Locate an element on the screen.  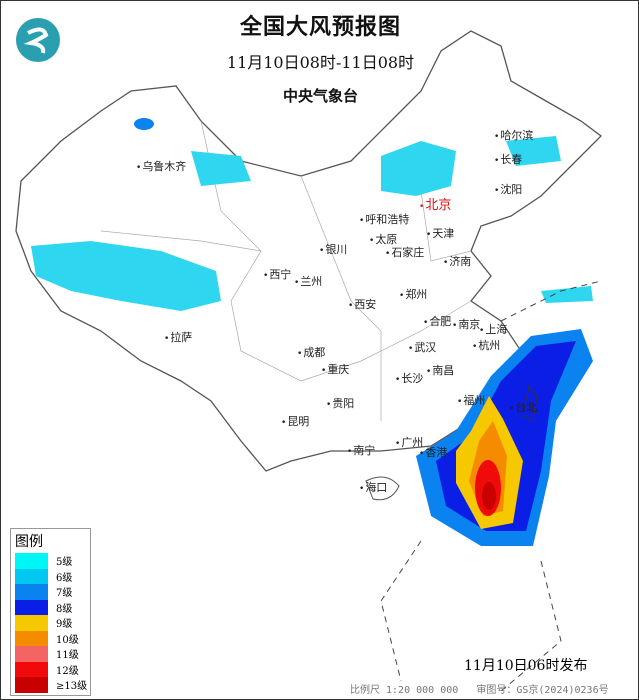
city-label: 台北 is located at coordinates (523, 407).